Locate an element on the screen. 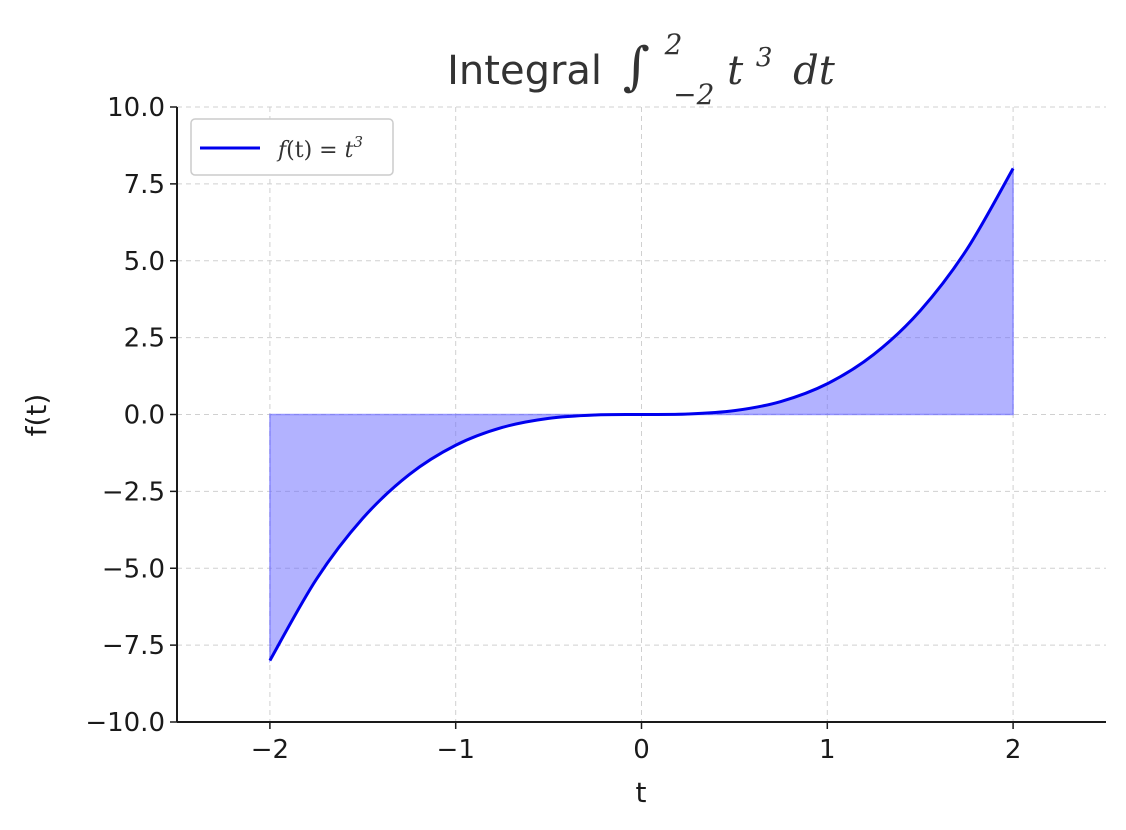 The width and height of the screenshot is (1126, 830). y-axis-label: f(t) is located at coordinates (36, 415).